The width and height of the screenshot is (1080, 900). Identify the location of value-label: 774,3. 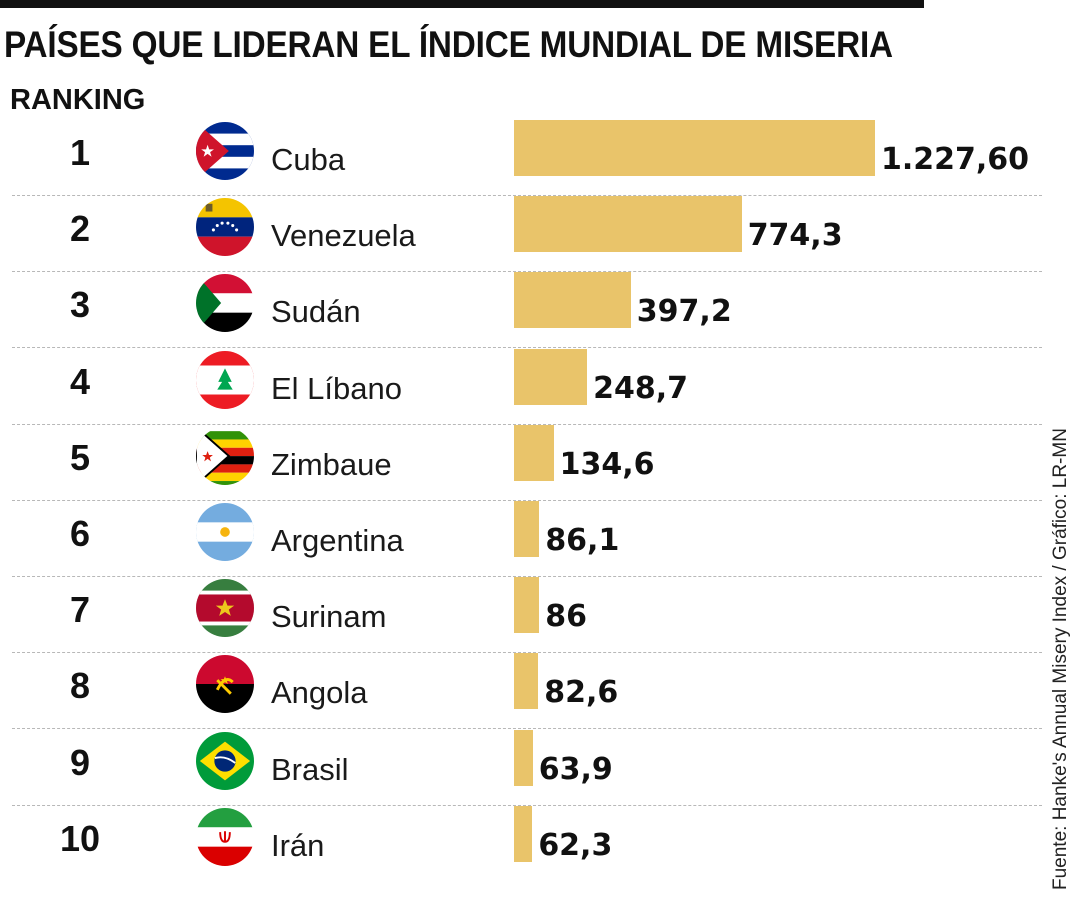
(795, 236).